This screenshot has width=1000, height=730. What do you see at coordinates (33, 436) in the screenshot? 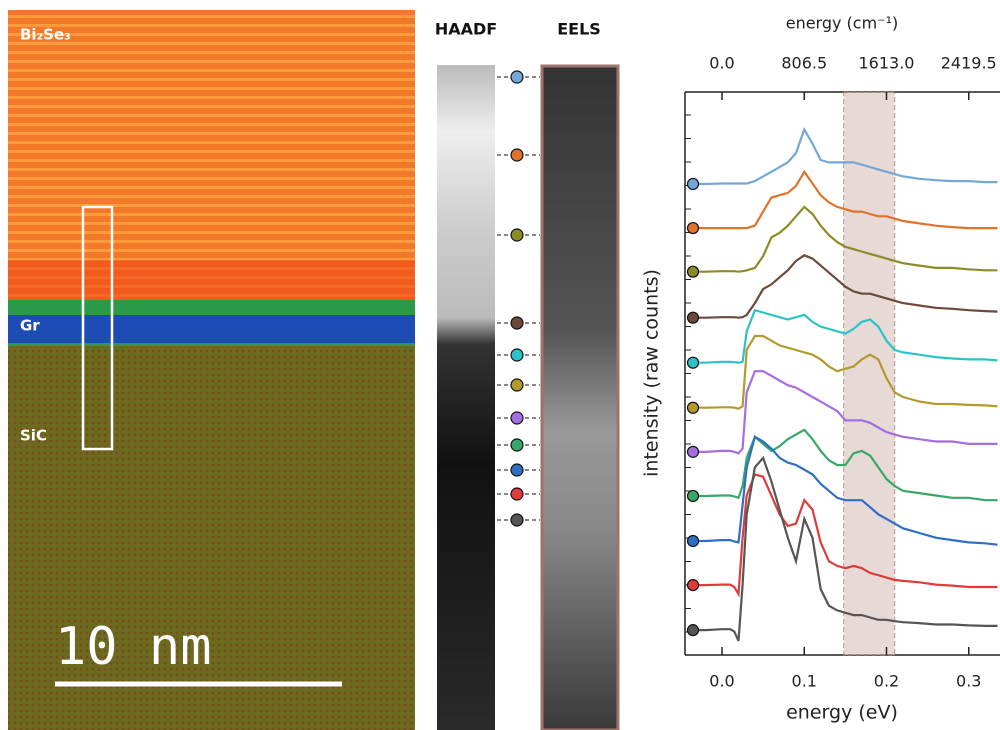
I see `label-sic: SiC` at bounding box center [33, 436].